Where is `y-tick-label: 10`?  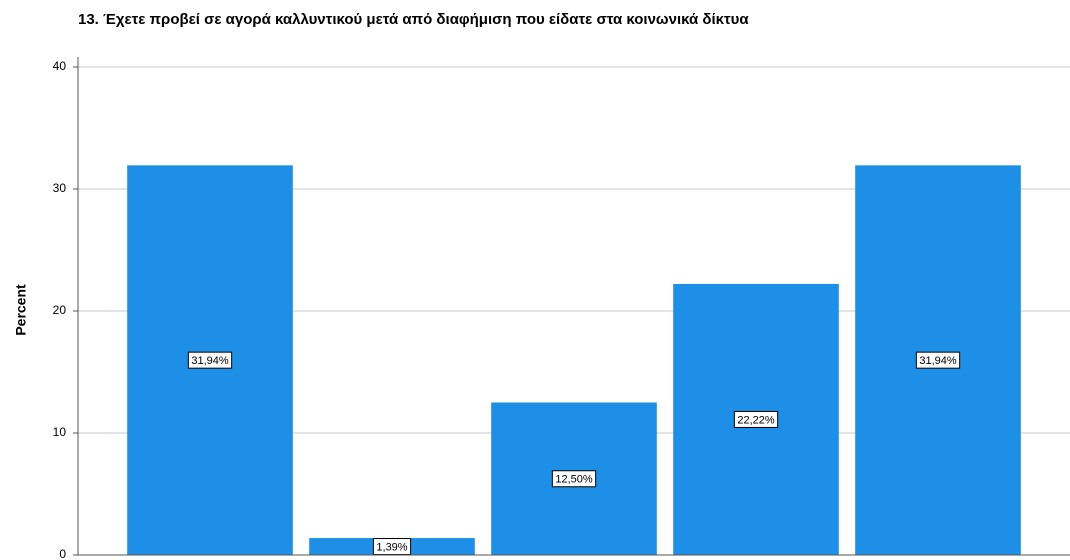 y-tick-label: 10 is located at coordinates (60, 432).